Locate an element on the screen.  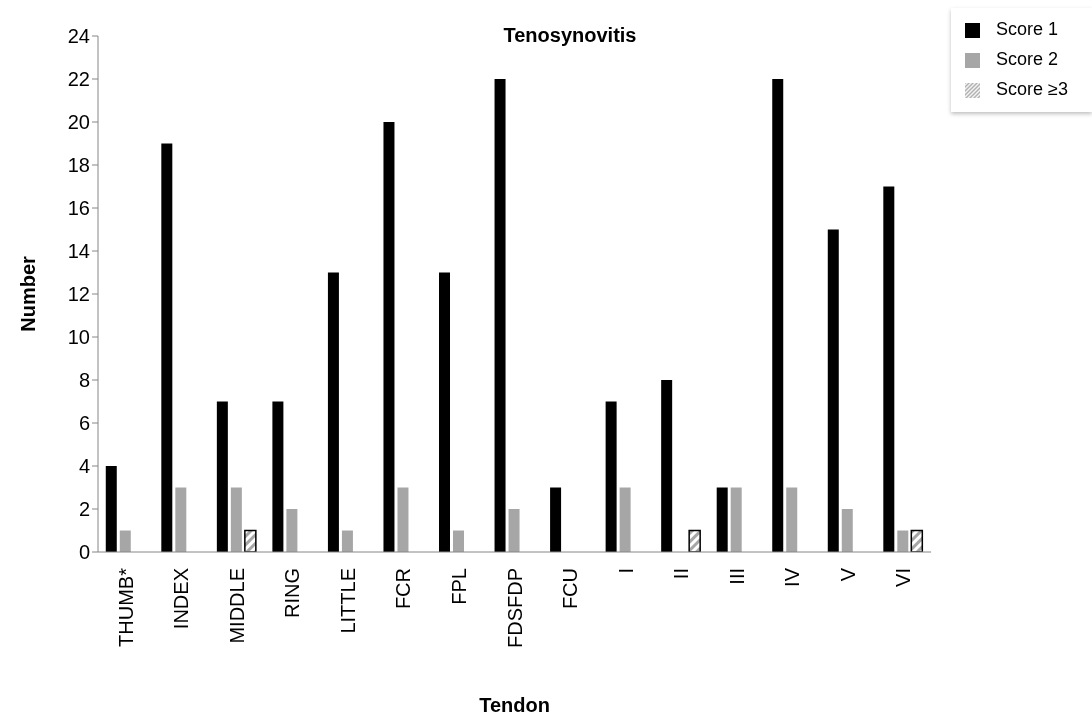
x-tick-label: III is located at coordinates (736, 576).